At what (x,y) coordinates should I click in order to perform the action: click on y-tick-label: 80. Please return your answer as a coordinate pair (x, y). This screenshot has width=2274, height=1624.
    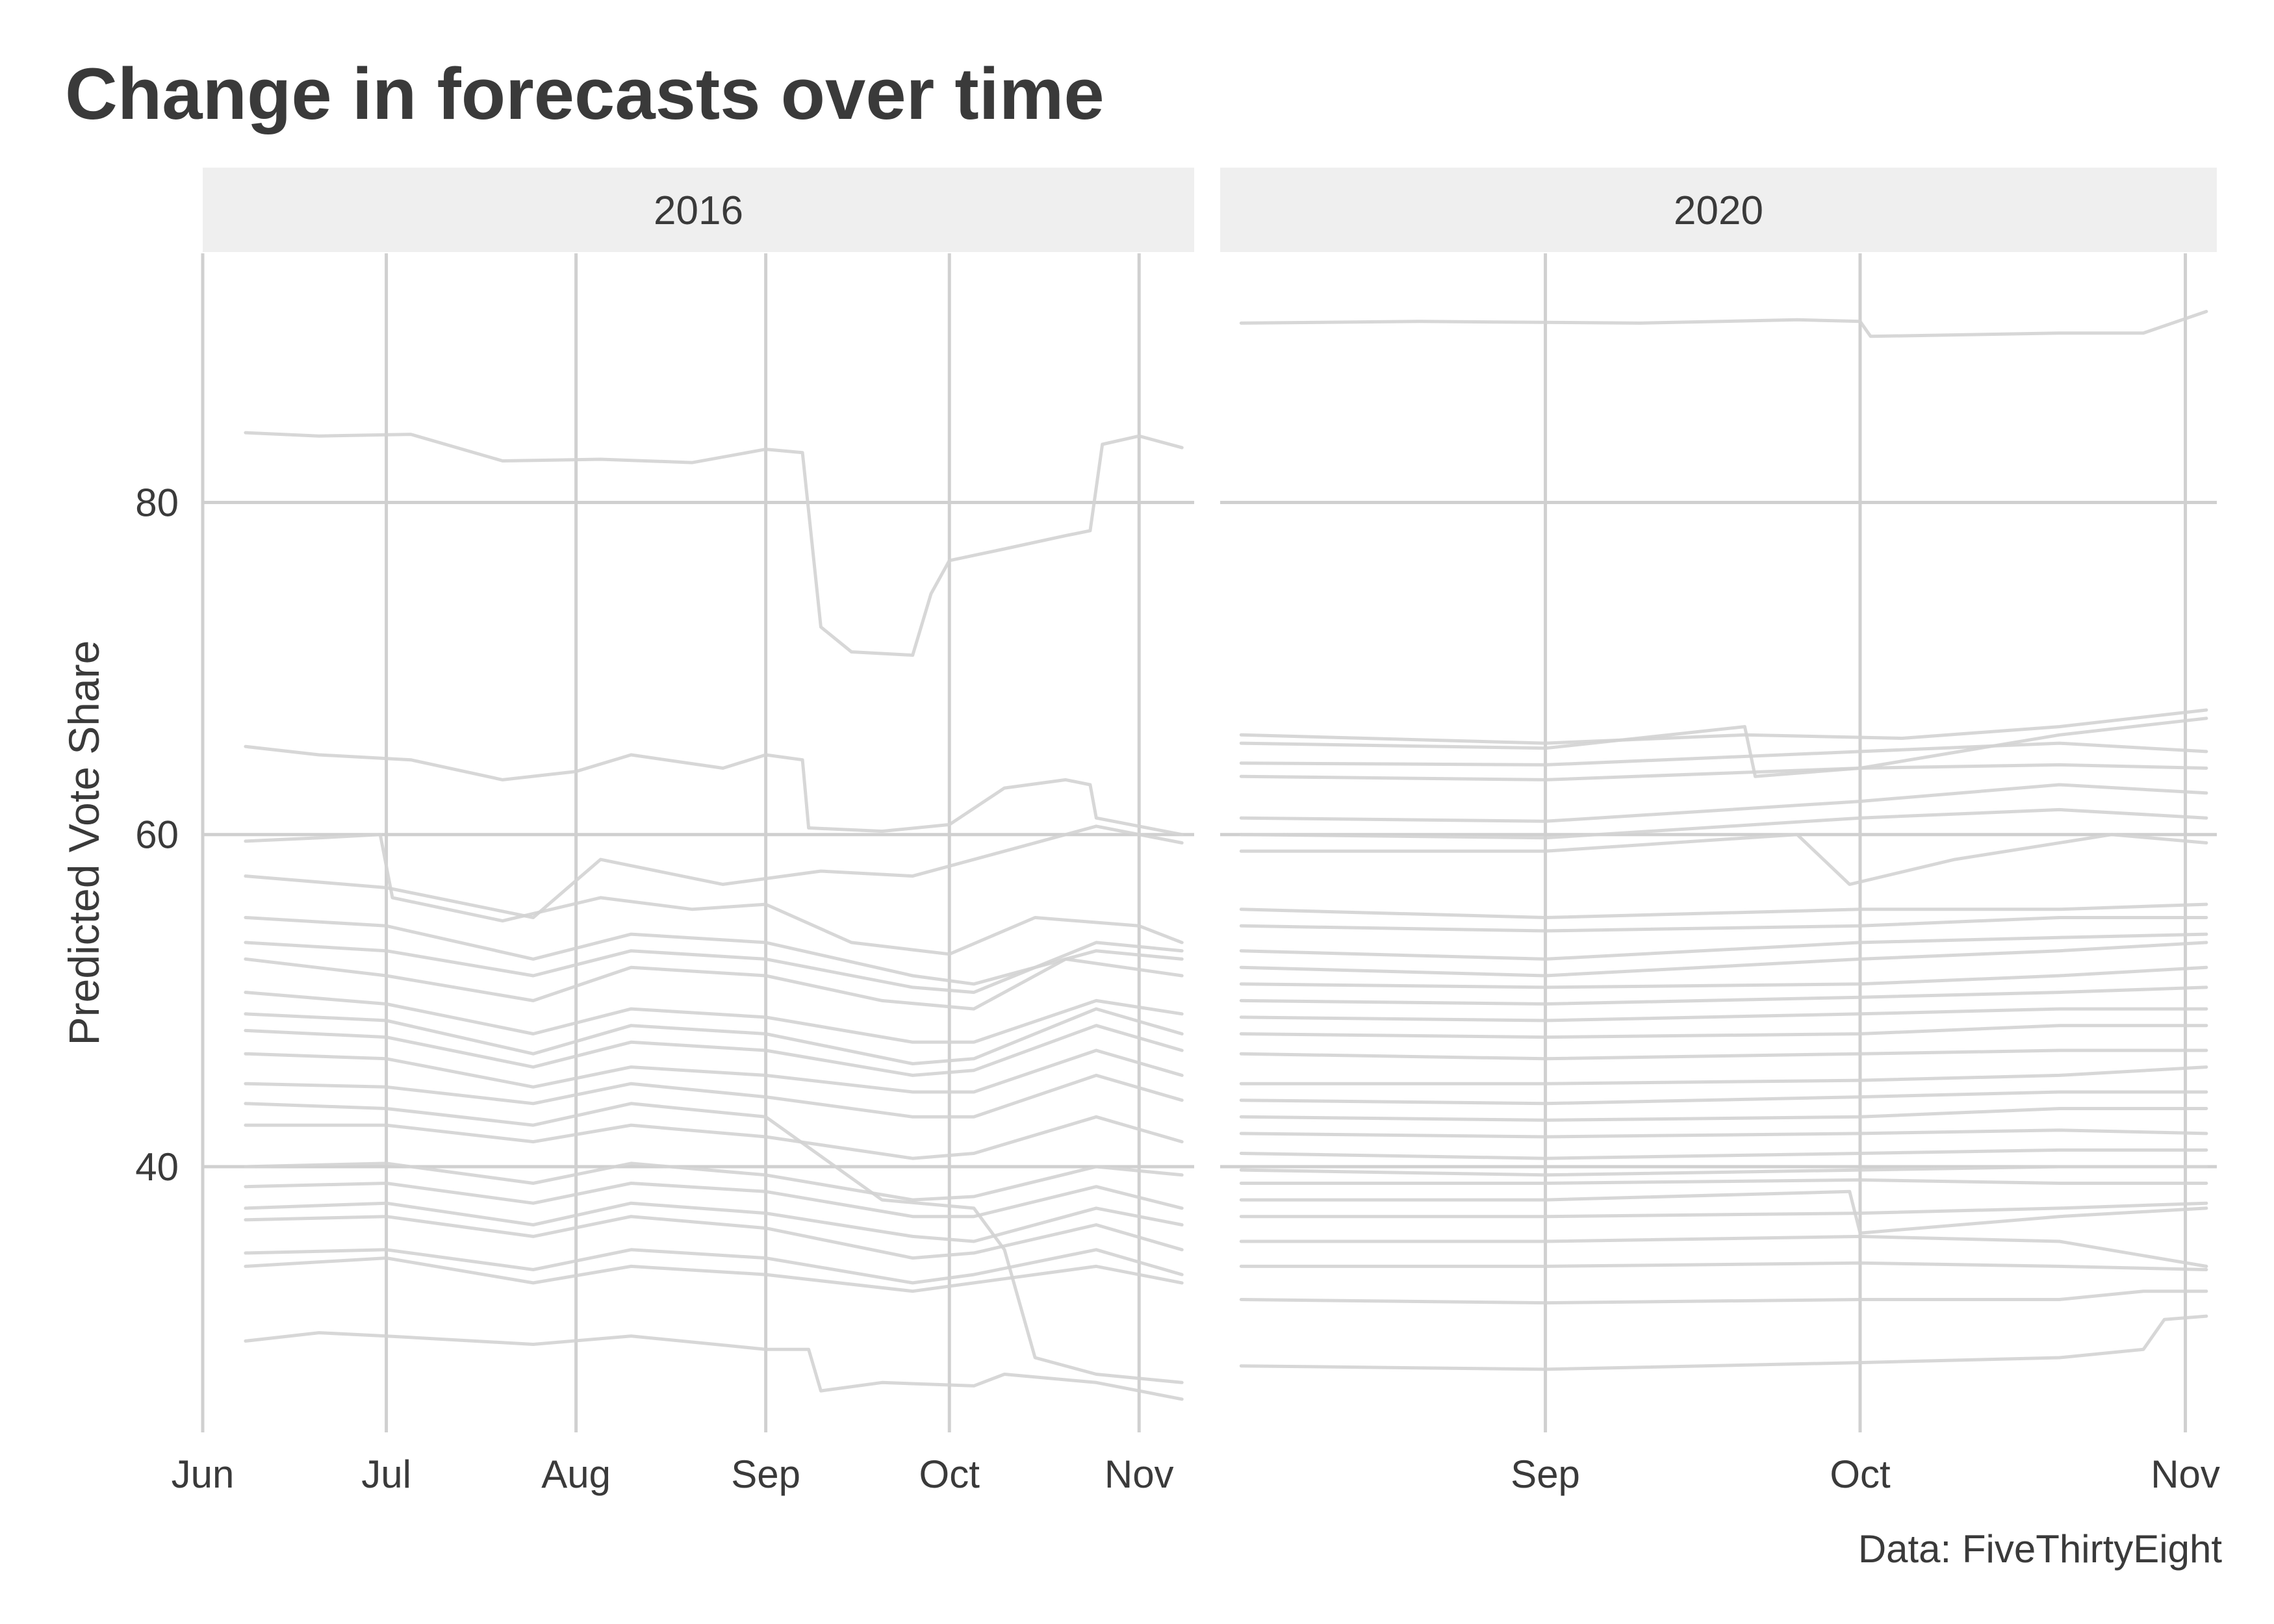
    Looking at the image, I should click on (157, 502).